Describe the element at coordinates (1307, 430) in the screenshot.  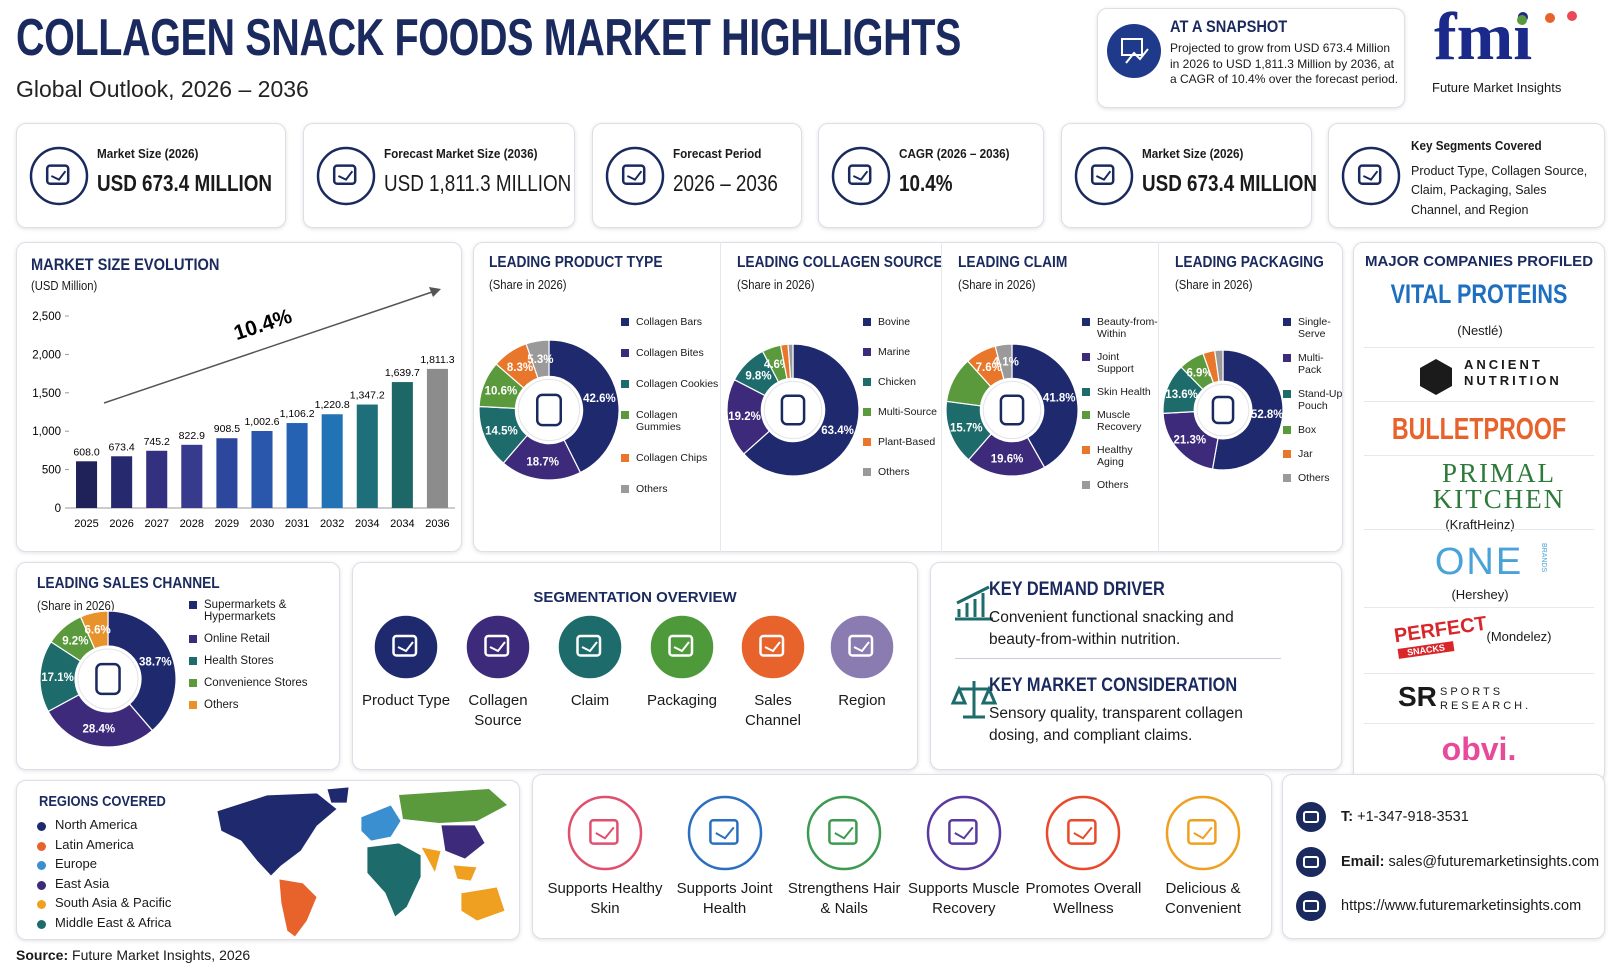
I see `legend-label: Box` at that location.